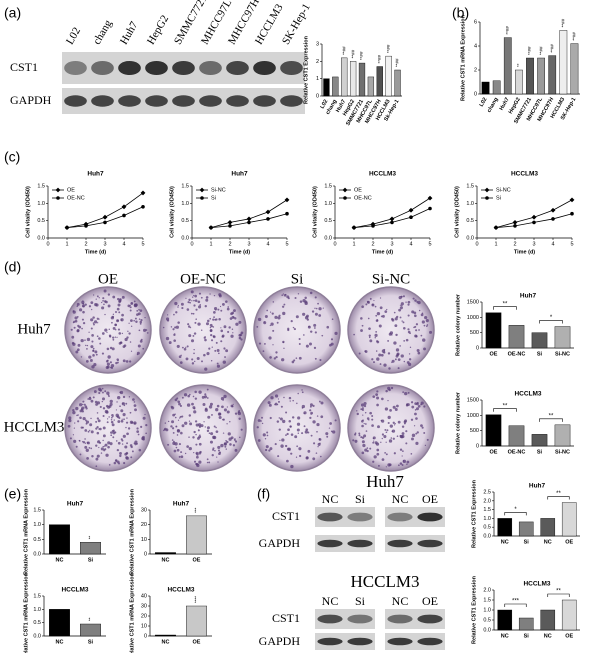  I want to click on point, so click(67, 227).